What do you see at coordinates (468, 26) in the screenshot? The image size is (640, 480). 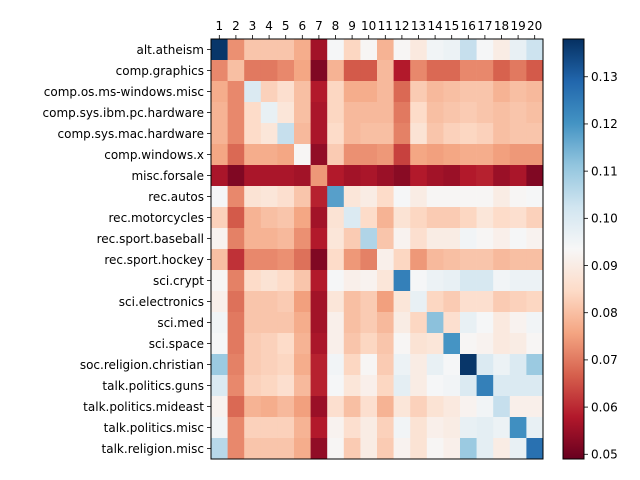 I see `x-tick-label: 16` at bounding box center [468, 26].